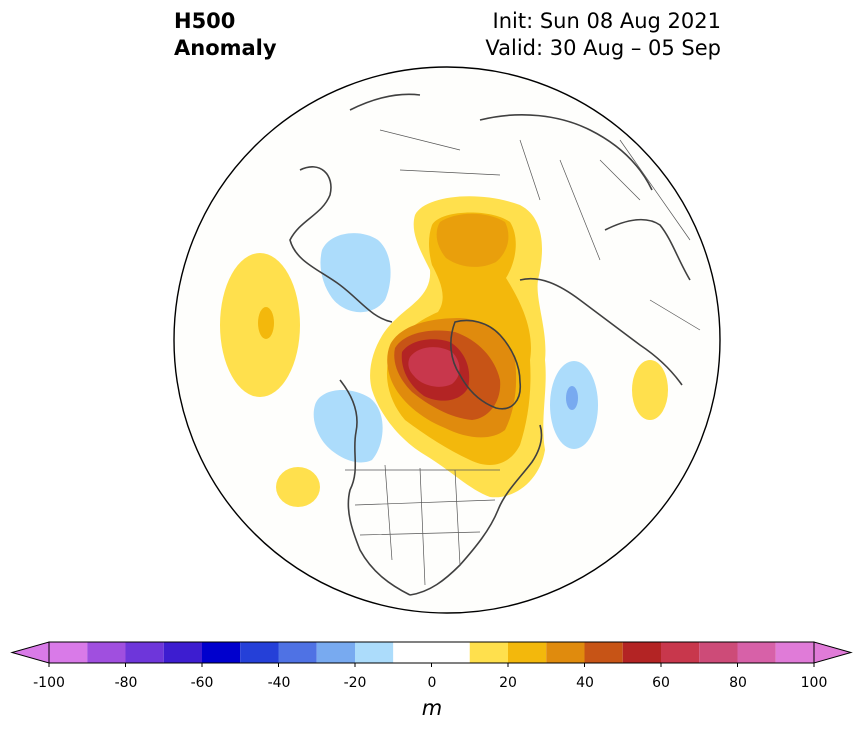 Image resolution: width=863 pixels, height=732 pixels. Describe the element at coordinates (225, 48) in the screenshot. I see `anomaly-label: Anomaly` at that location.